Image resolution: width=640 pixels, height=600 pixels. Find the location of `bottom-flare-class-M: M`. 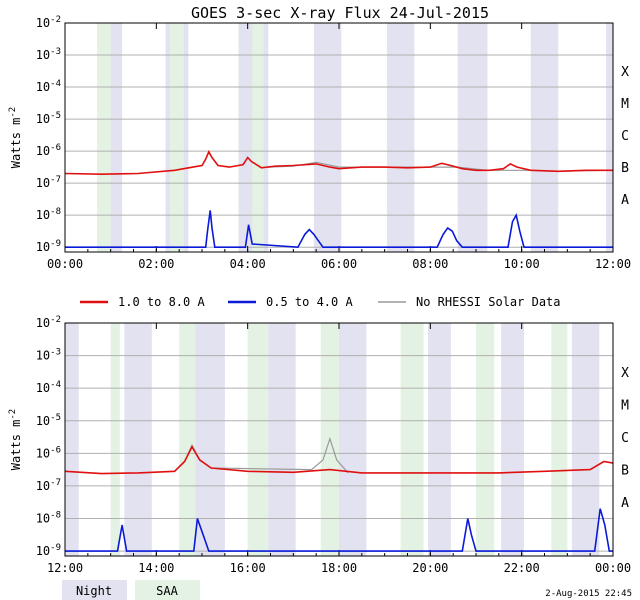

bottom-flare-class-M: M is located at coordinates (625, 405).